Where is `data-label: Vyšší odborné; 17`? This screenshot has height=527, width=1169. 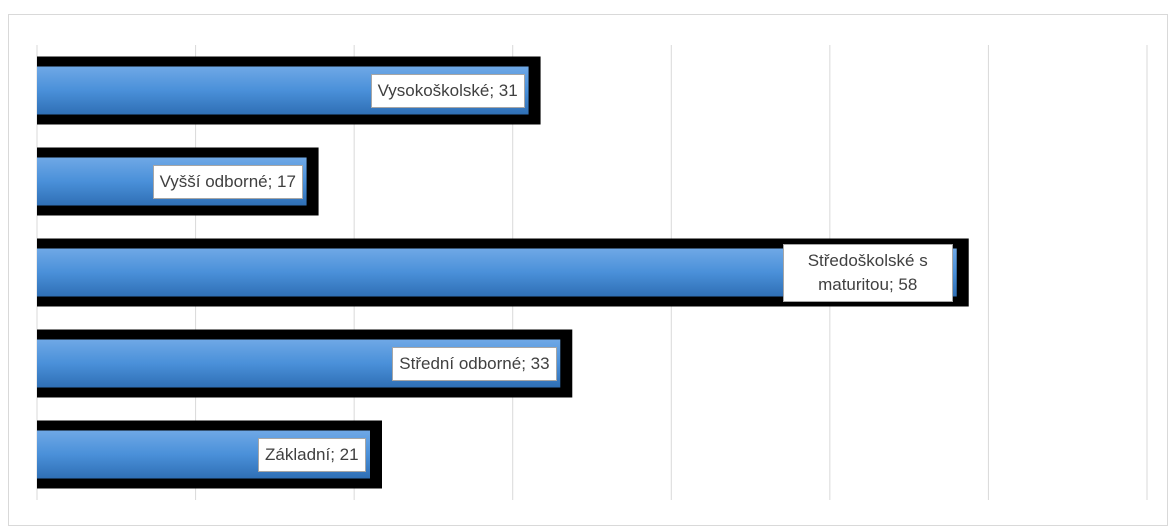
data-label: Vyšší odborné; 17 is located at coordinates (227, 181).